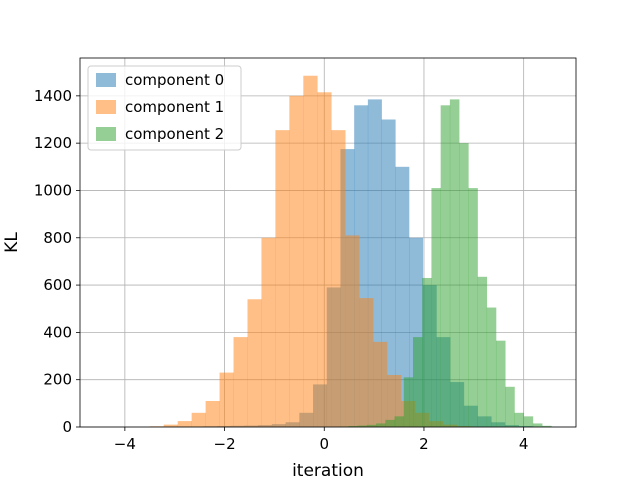  What do you see at coordinates (67, 427) in the screenshot?
I see `y-tick-label: 0` at bounding box center [67, 427].